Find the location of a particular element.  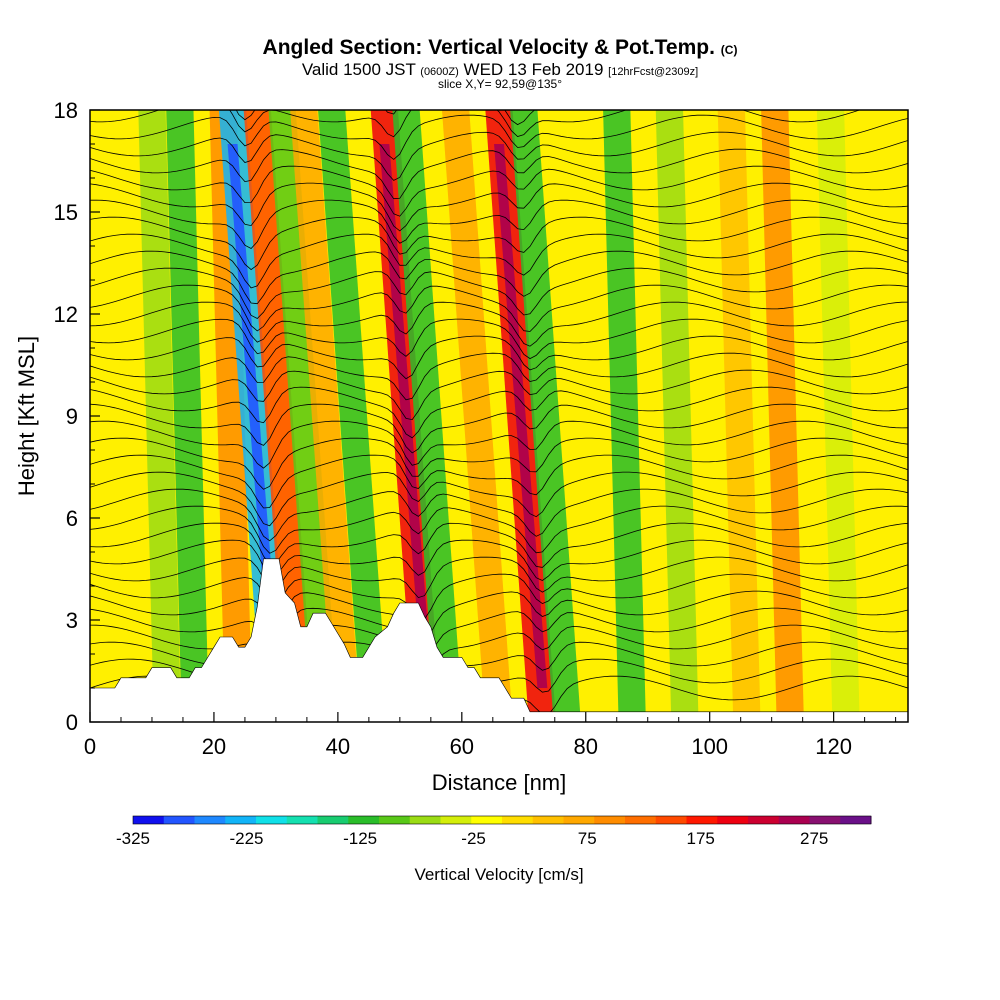

y-tick-label: 0 is located at coordinates (72, 722).